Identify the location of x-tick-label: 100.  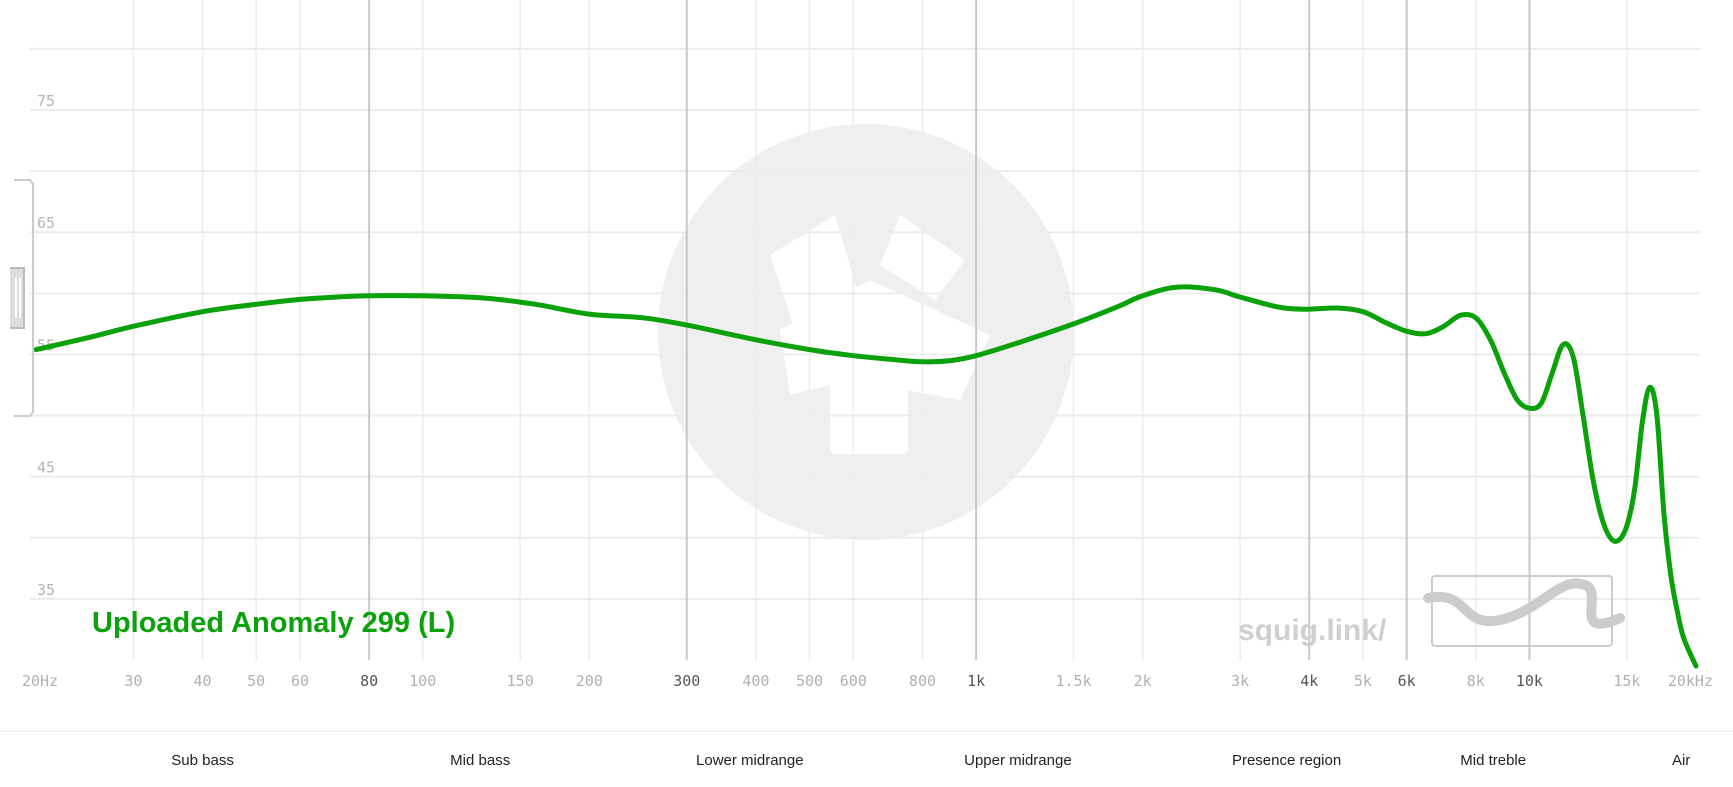
(422, 681).